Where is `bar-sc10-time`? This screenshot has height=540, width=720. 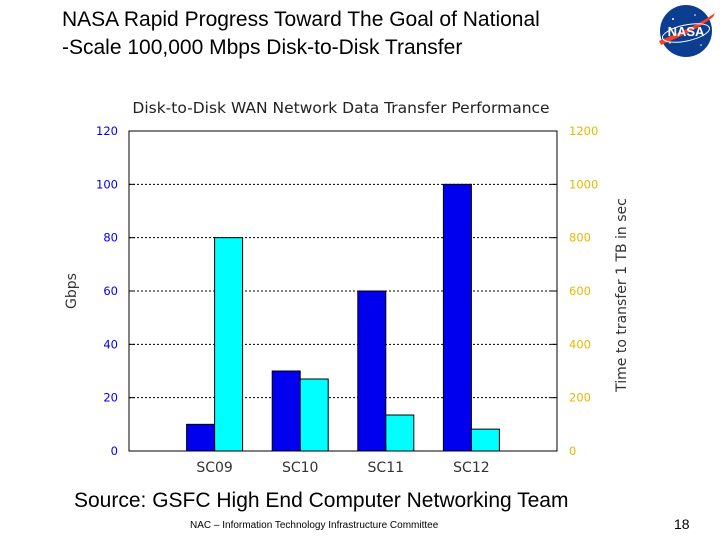 bar-sc10-time is located at coordinates (314, 415).